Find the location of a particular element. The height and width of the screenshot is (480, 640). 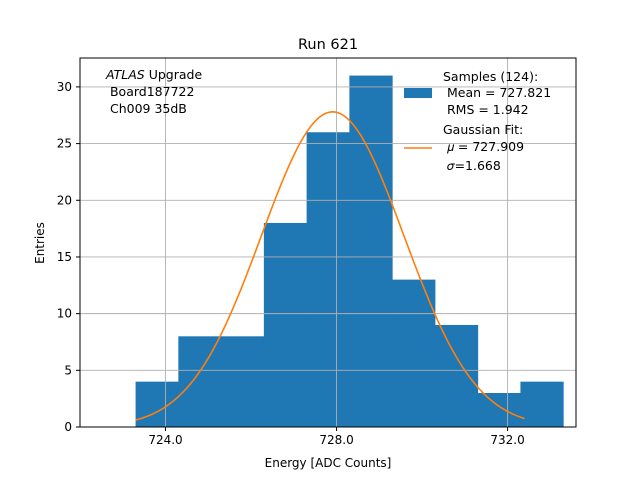

legend-hist-swatch is located at coordinates (418, 93).